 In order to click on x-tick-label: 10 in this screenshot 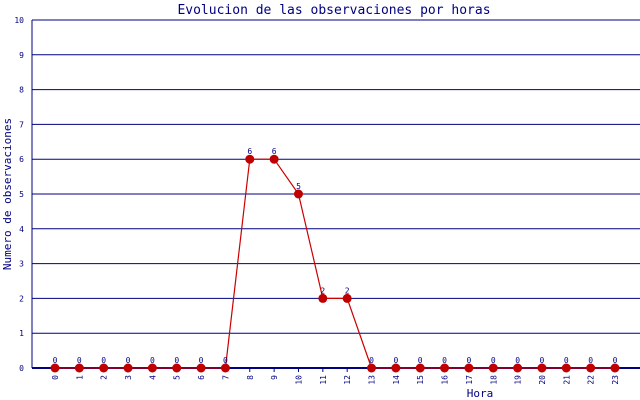, I will do `click(298, 380)`.